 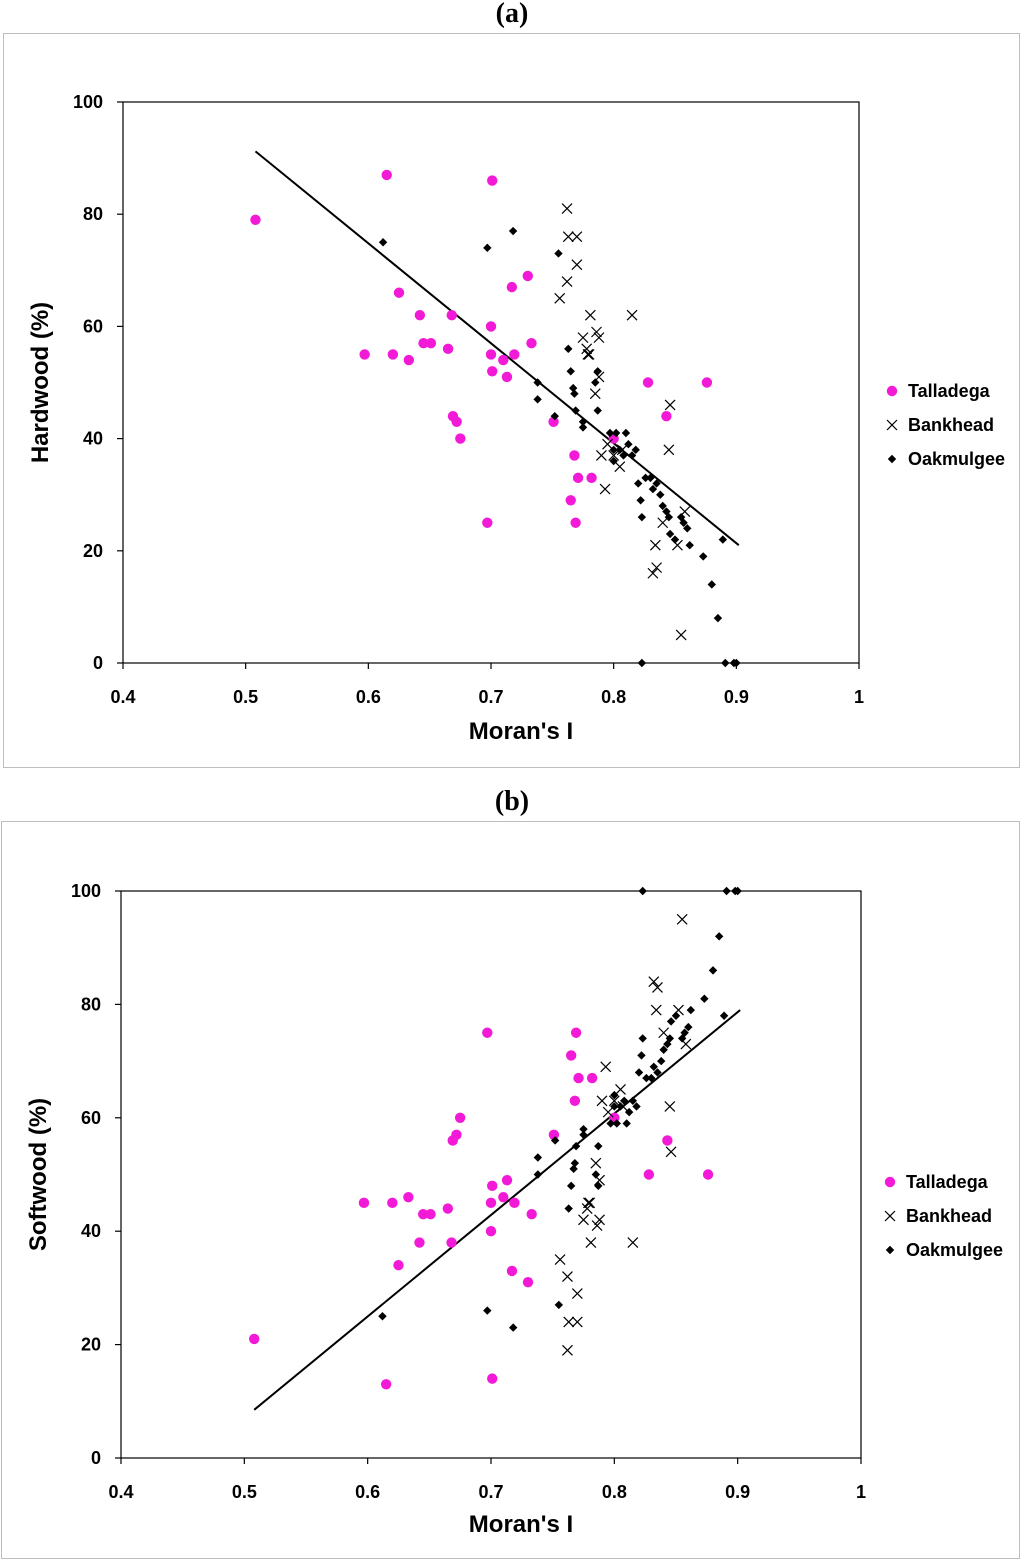 What do you see at coordinates (951, 425) in the screenshot?
I see `legend-label-bankhead: Bankhead` at bounding box center [951, 425].